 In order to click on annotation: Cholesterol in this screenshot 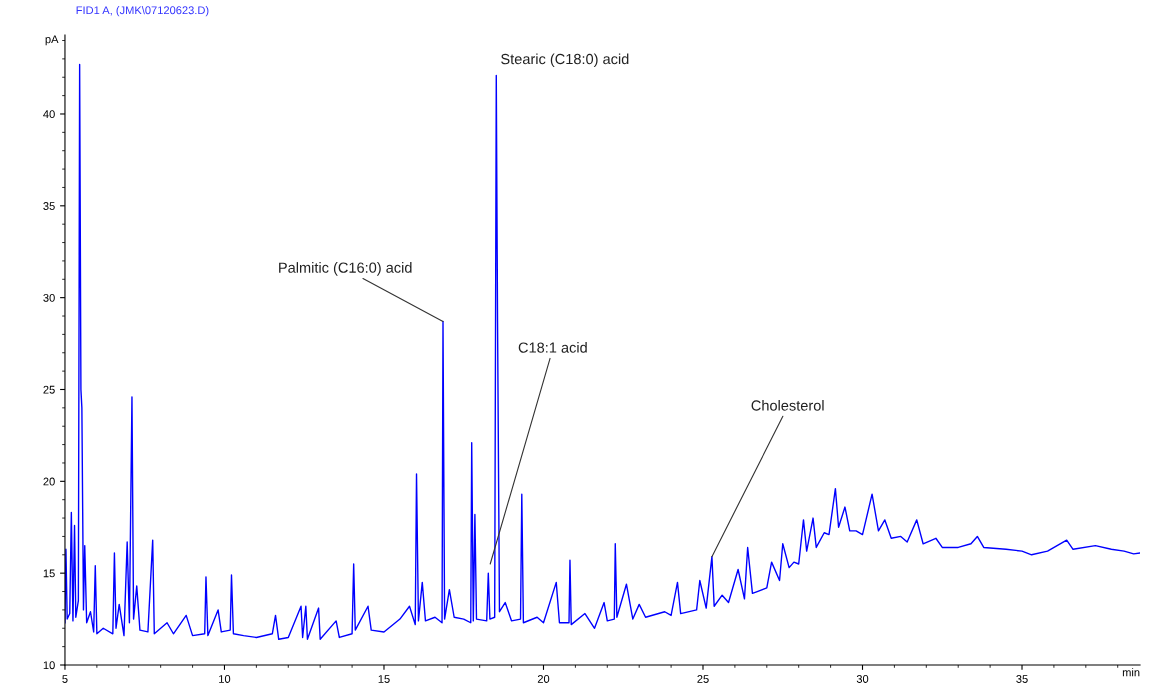, I will do `click(787, 405)`.